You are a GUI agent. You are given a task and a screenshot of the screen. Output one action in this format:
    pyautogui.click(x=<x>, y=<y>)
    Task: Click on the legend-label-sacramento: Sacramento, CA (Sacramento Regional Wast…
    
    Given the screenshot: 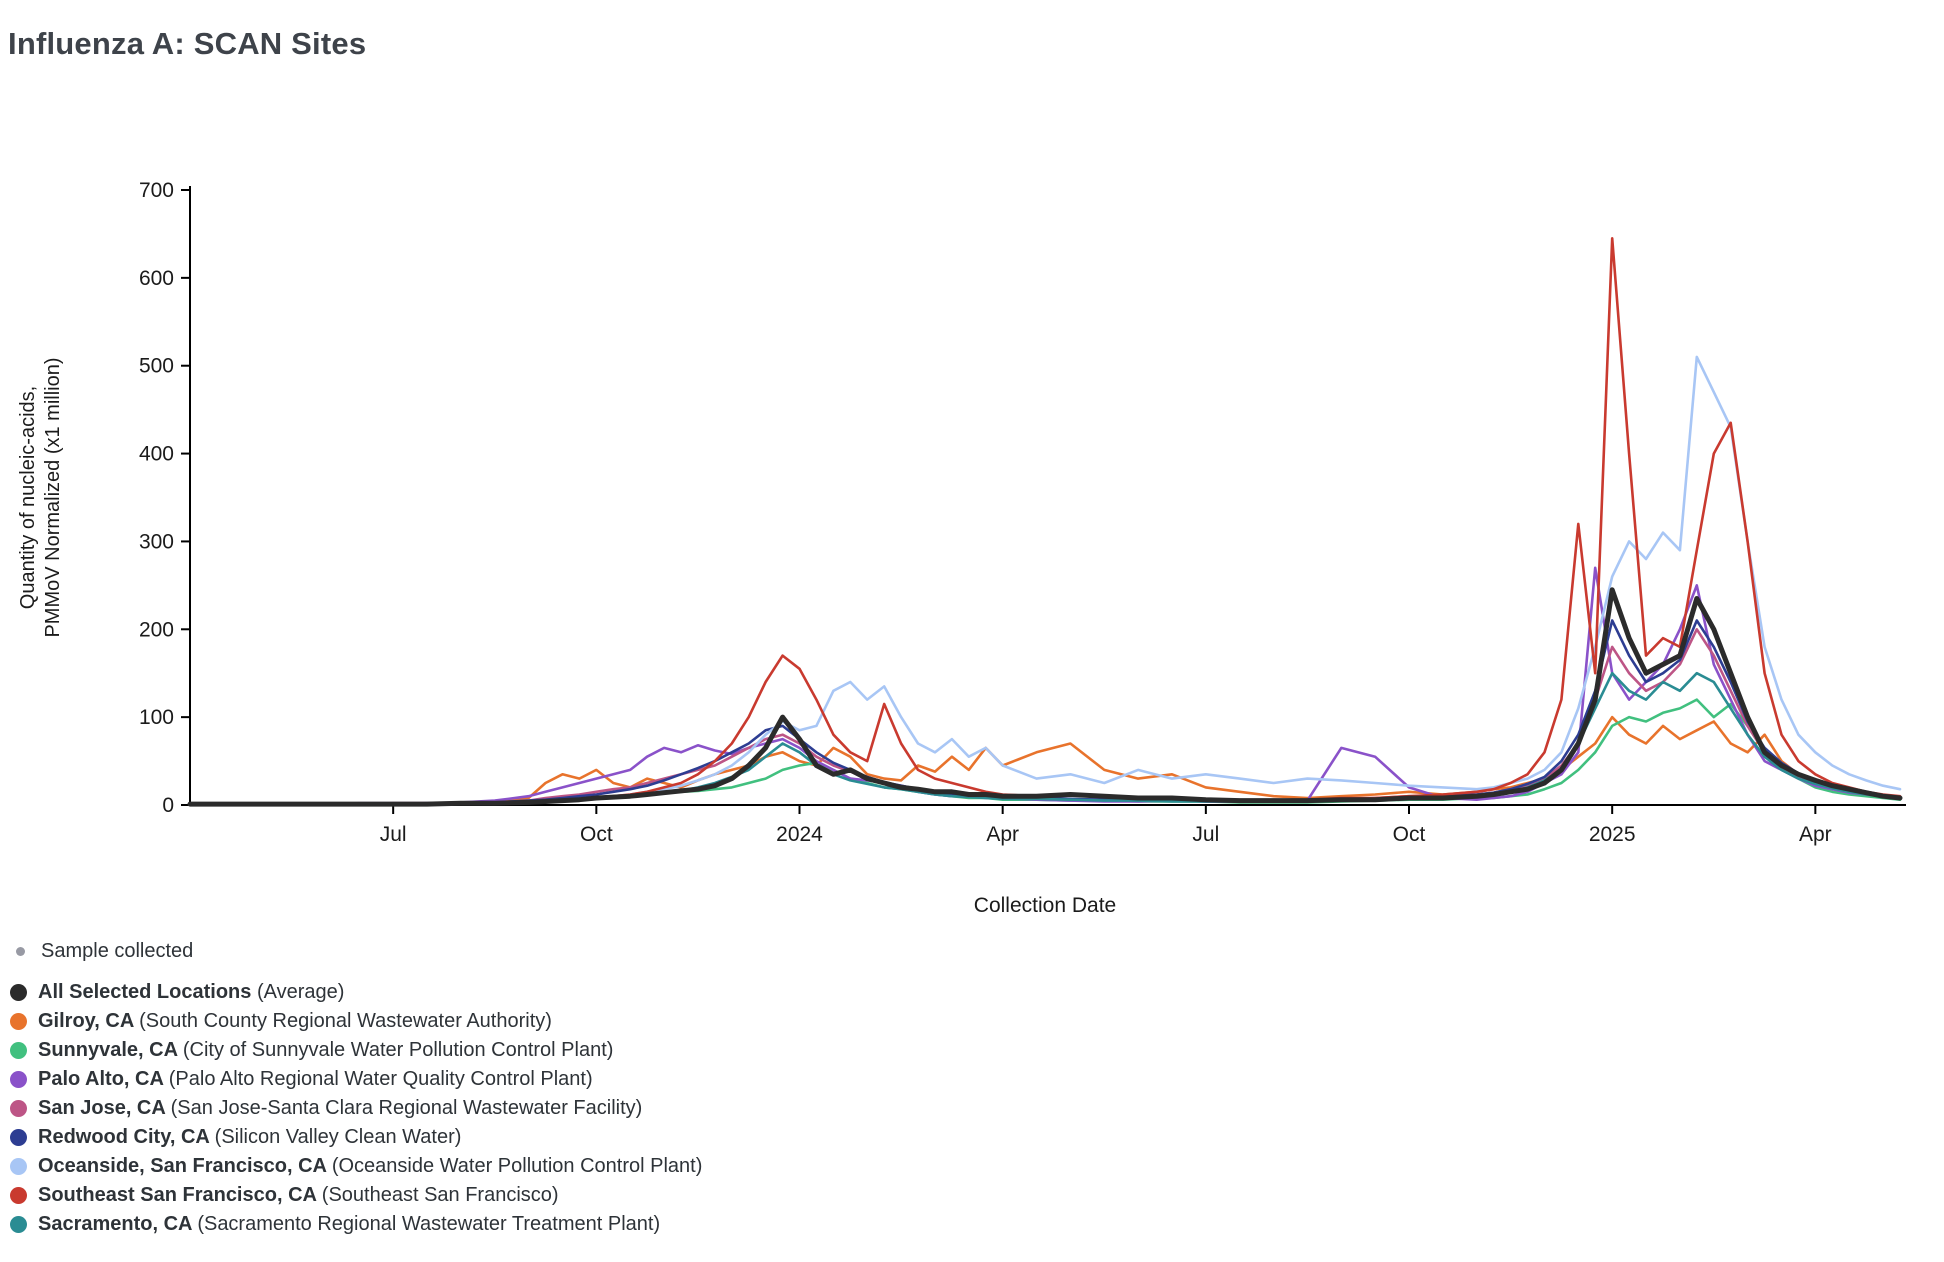 What is the action you would take?
    pyautogui.click(x=349, y=1224)
    